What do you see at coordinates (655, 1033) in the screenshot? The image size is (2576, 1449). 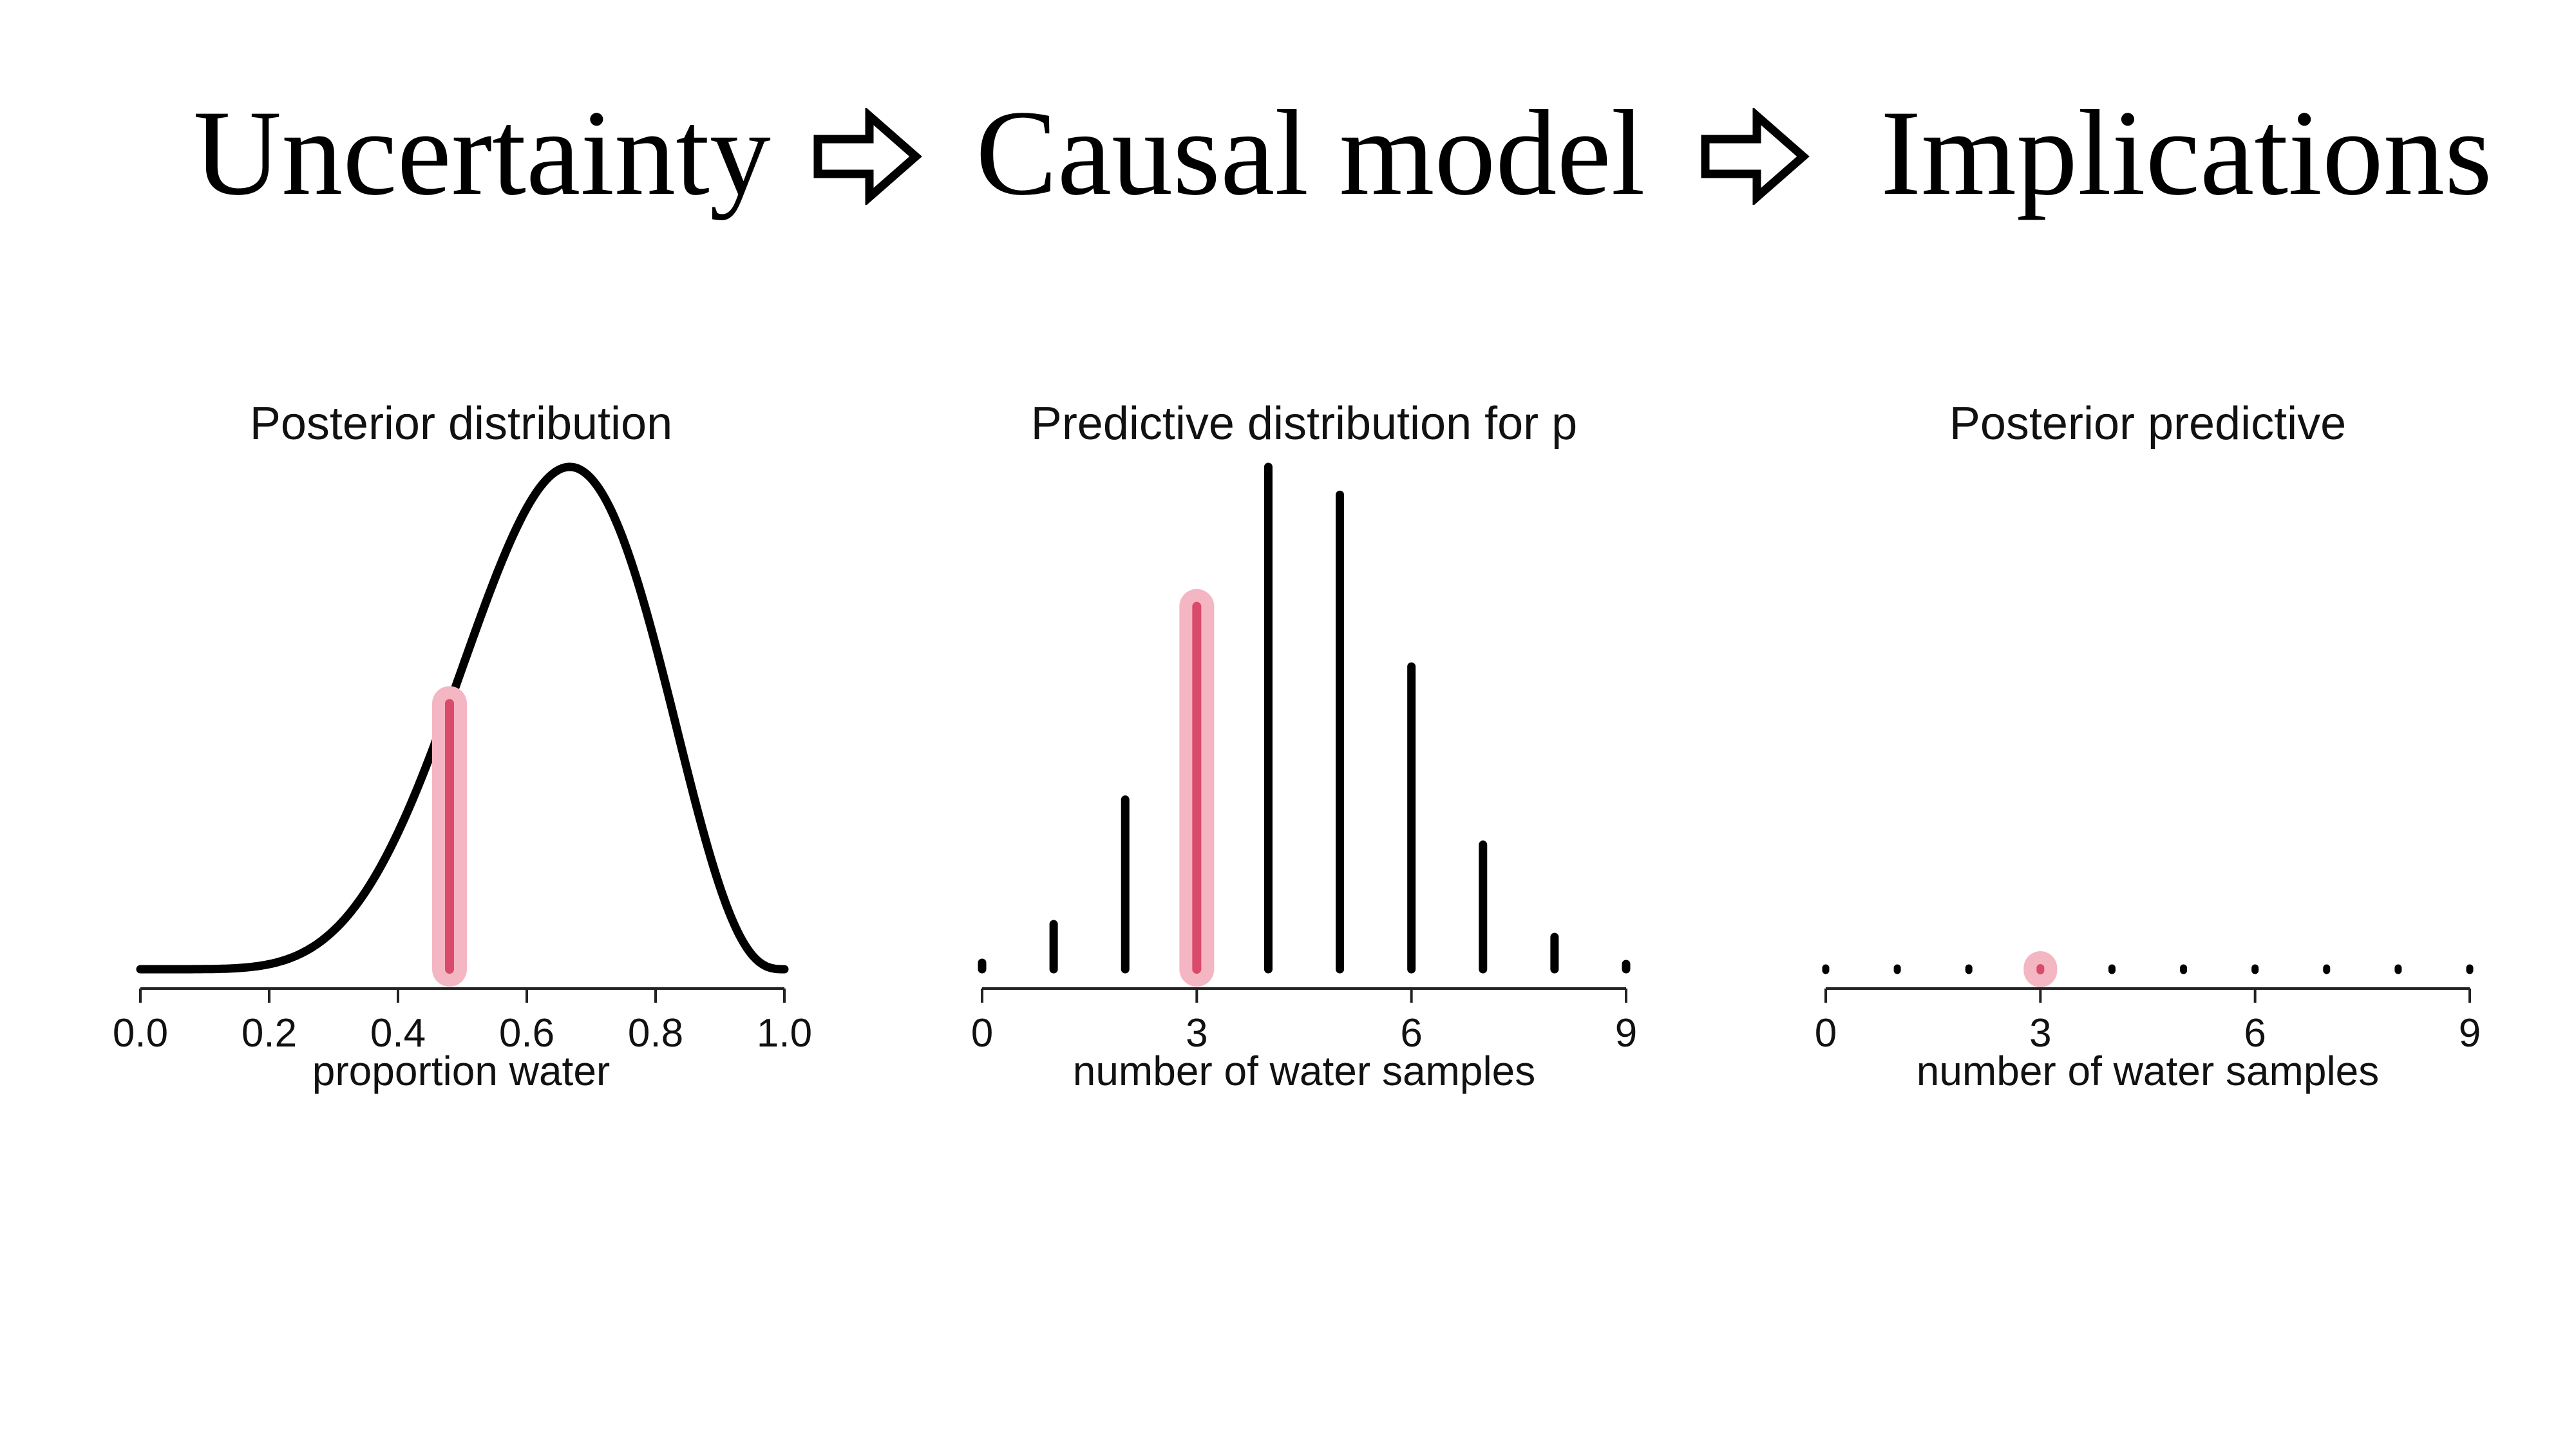 I see `x-tick-label: 0.8` at bounding box center [655, 1033].